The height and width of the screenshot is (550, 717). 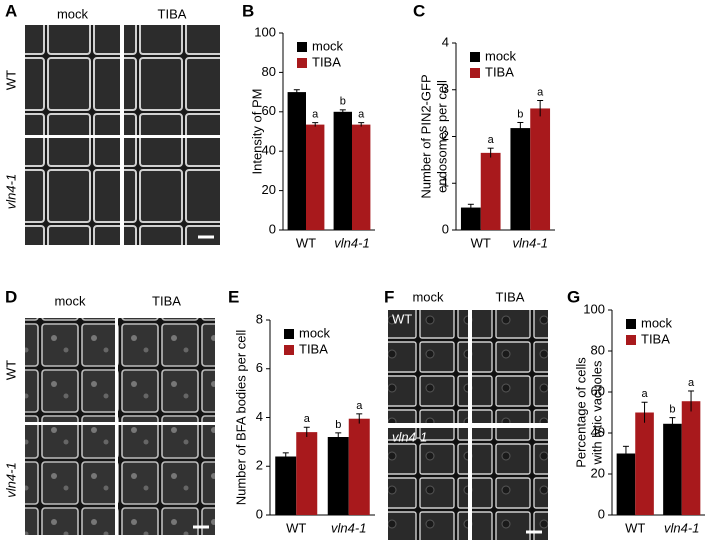 What do you see at coordinates (11, 10) in the screenshot?
I see `panel-label: A` at bounding box center [11, 10].